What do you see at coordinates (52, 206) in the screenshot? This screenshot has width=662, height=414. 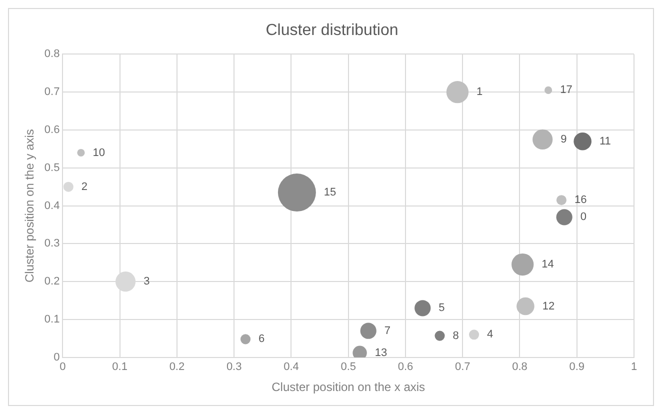 I see `y-tick-label: 0.4` at bounding box center [52, 206].